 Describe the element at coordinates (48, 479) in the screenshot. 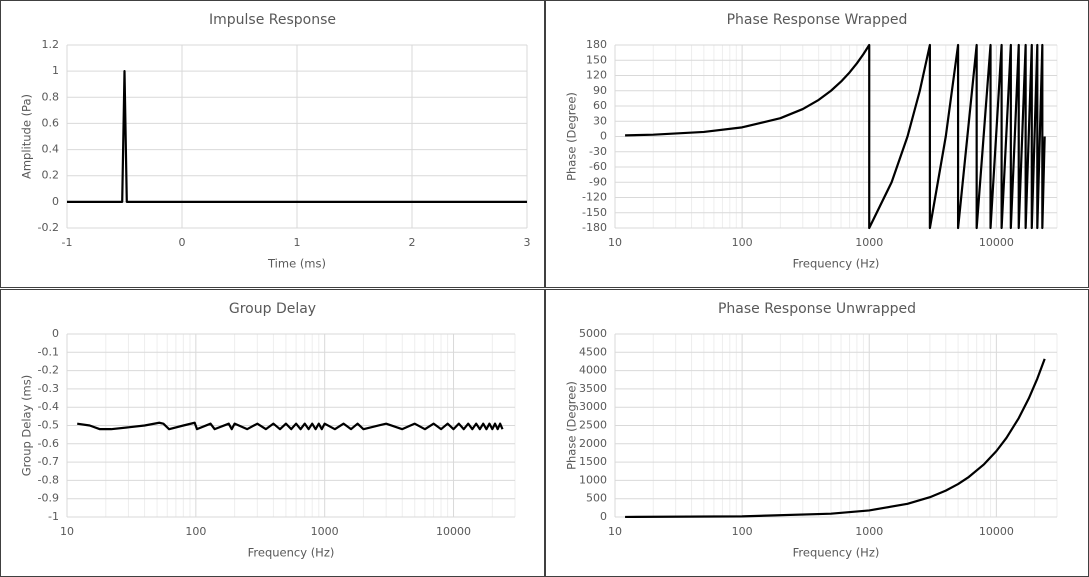

I see `y-tick-label: -0.8` at that location.